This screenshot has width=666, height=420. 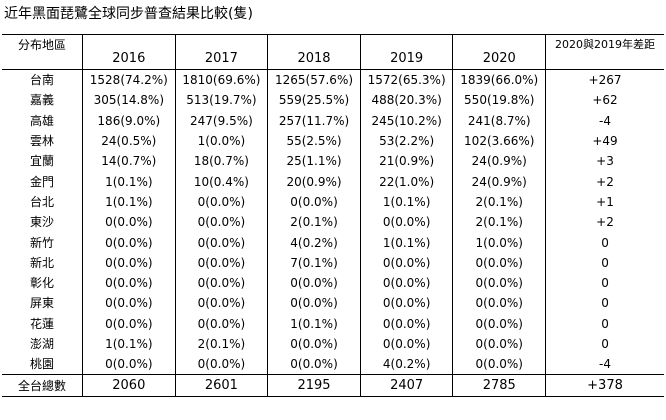 I want to click on region-cell: 澎湖, so click(x=41, y=344).